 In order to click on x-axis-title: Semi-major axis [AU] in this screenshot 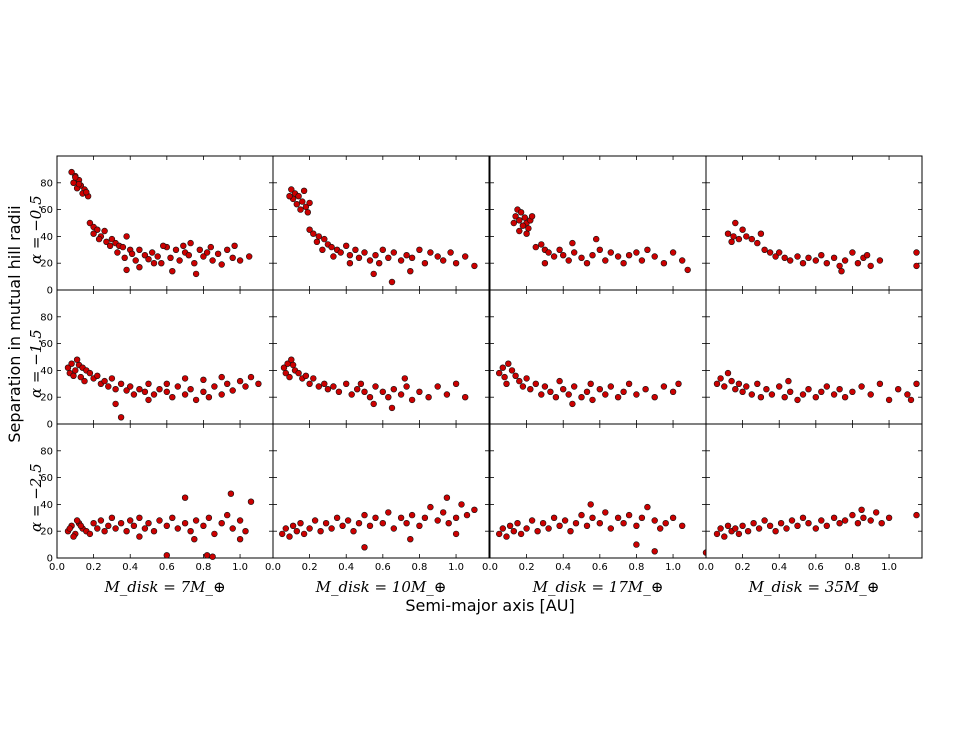, I will do `click(489, 605)`.